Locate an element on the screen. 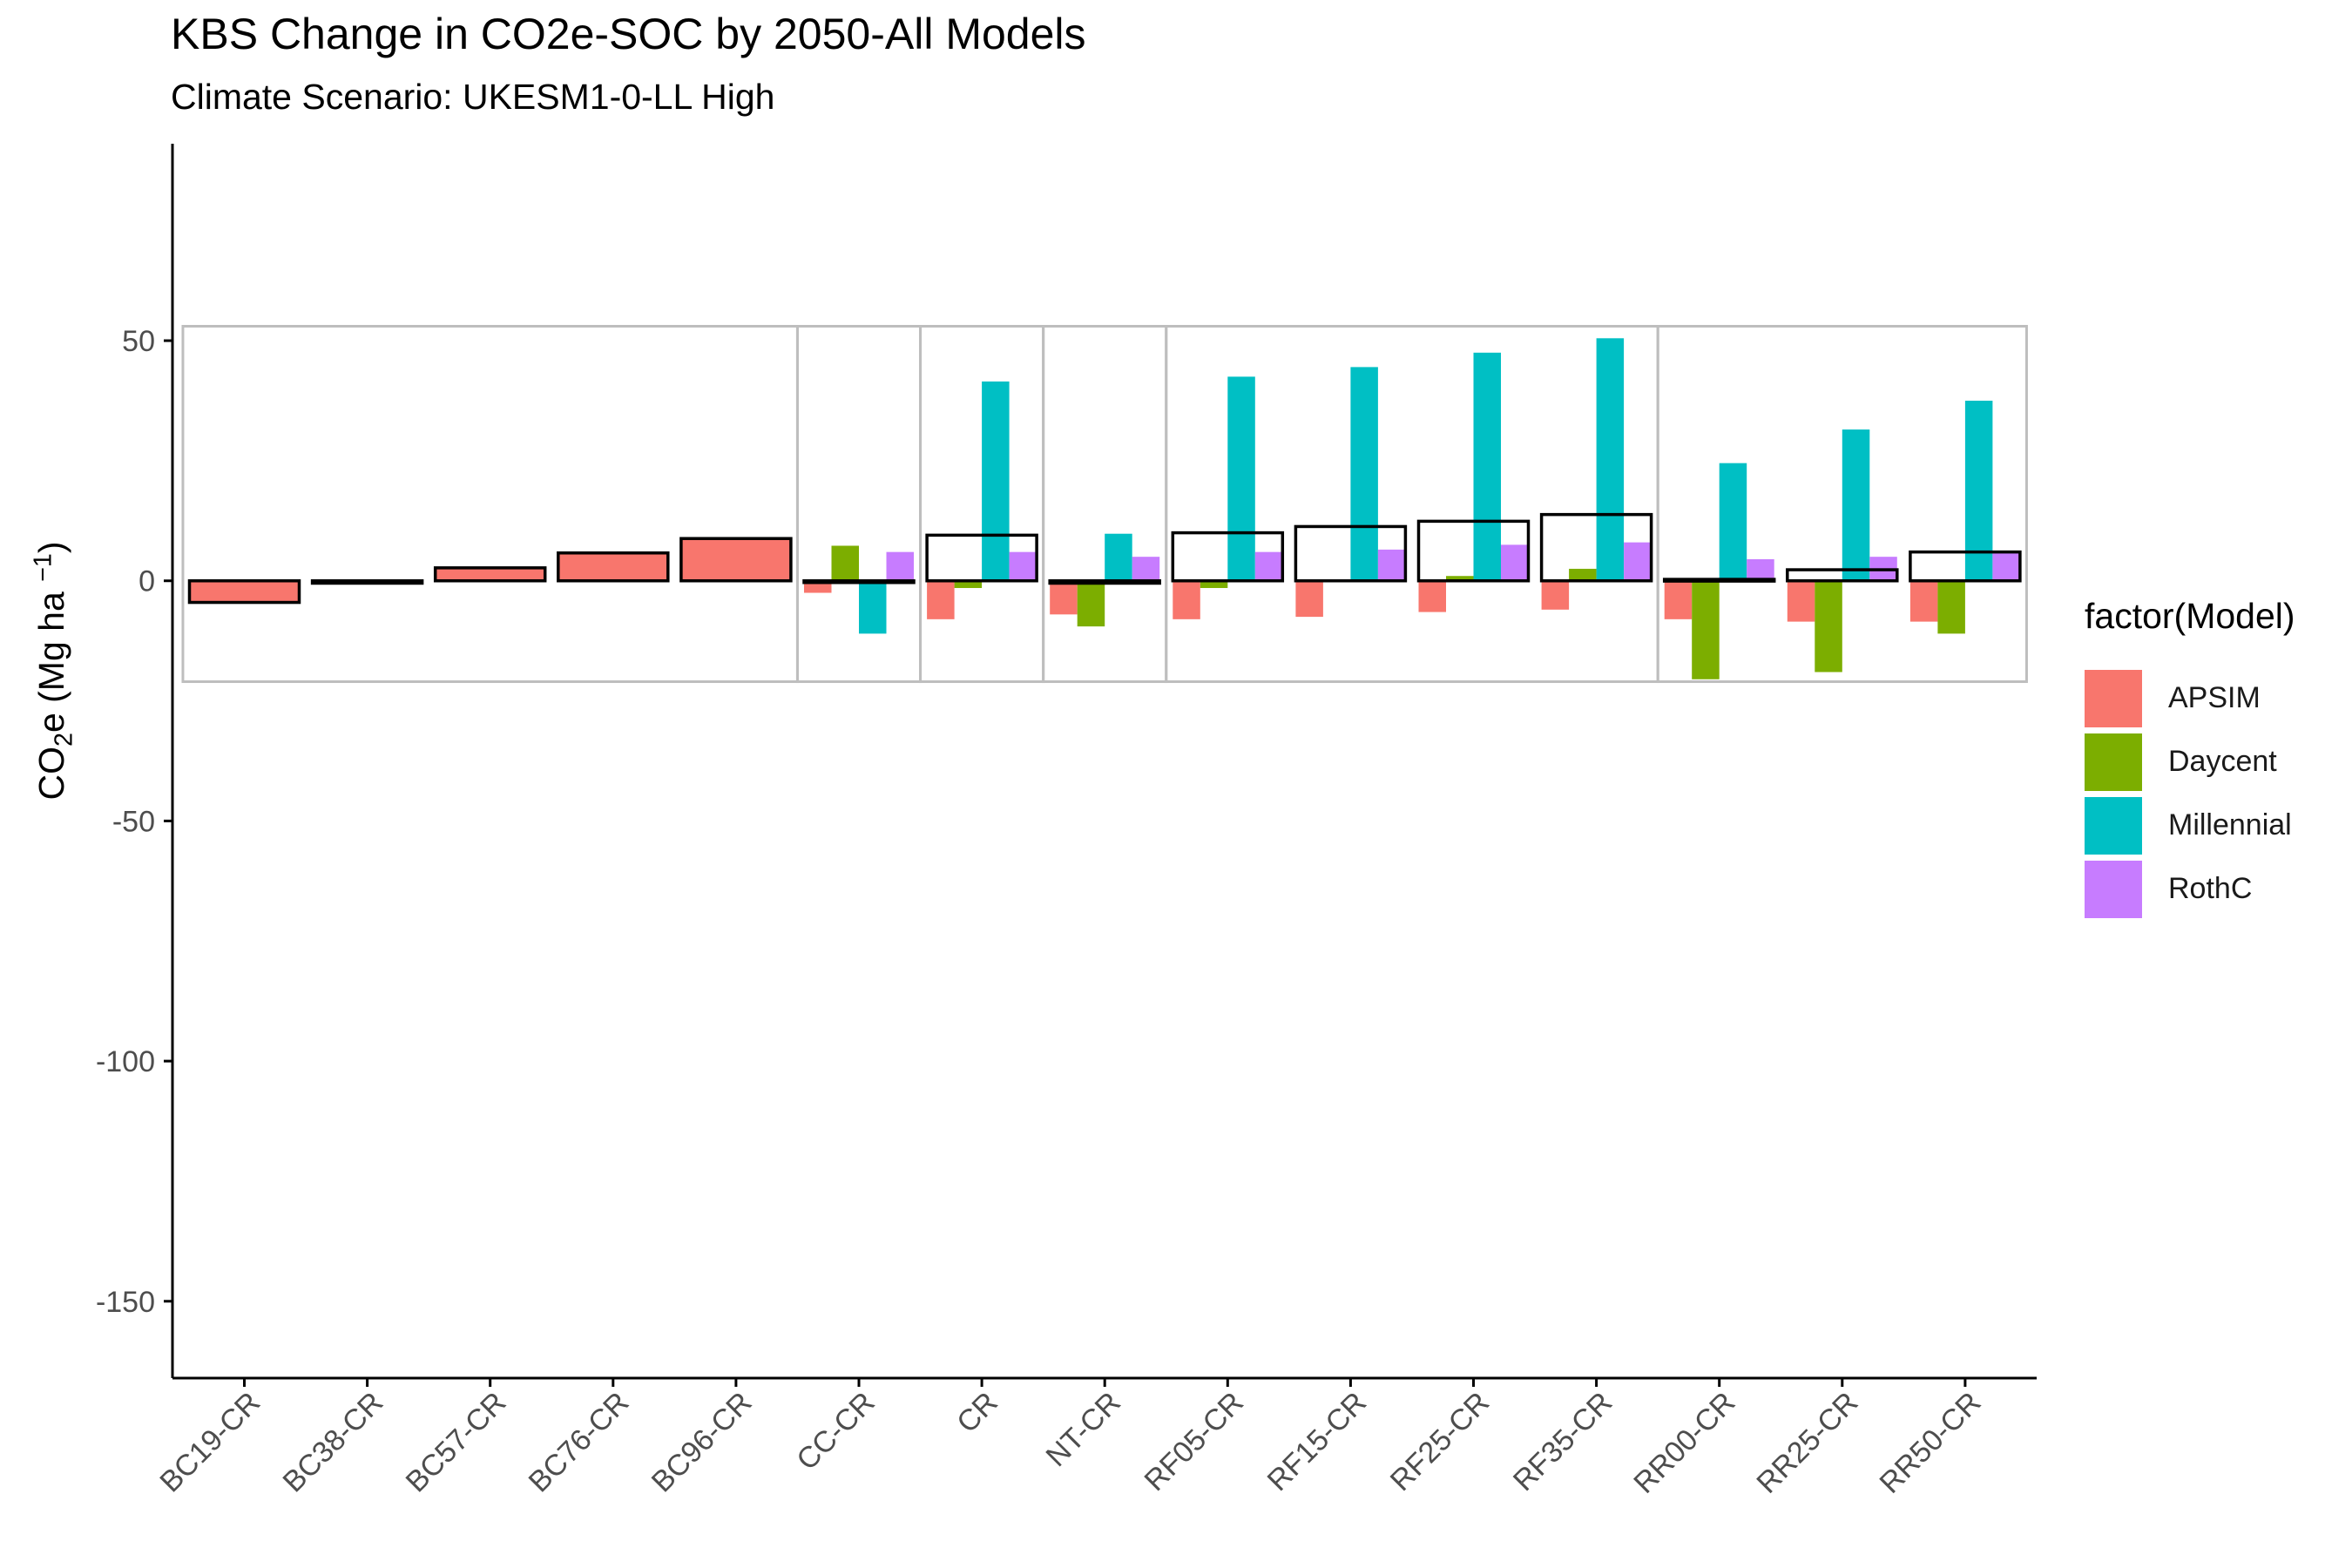 The image size is (2352, 1568). bar-apsim-rf05-cr is located at coordinates (1186, 599).